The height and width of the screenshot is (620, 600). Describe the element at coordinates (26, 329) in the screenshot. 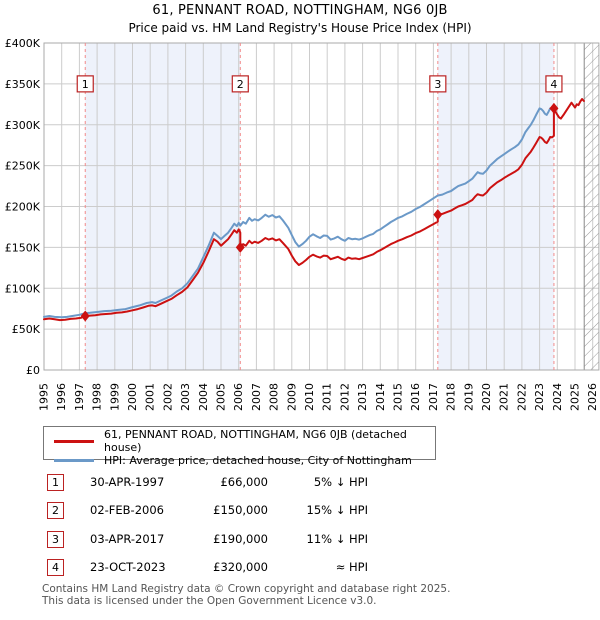

I see `y-axis-label: £50K` at that location.